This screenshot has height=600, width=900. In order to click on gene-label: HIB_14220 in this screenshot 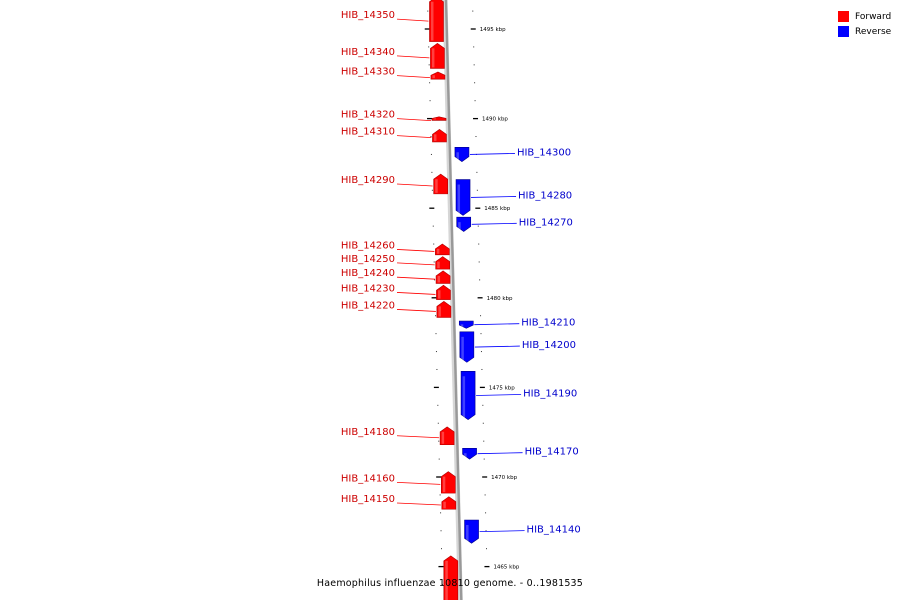, I will do `click(368, 305)`.